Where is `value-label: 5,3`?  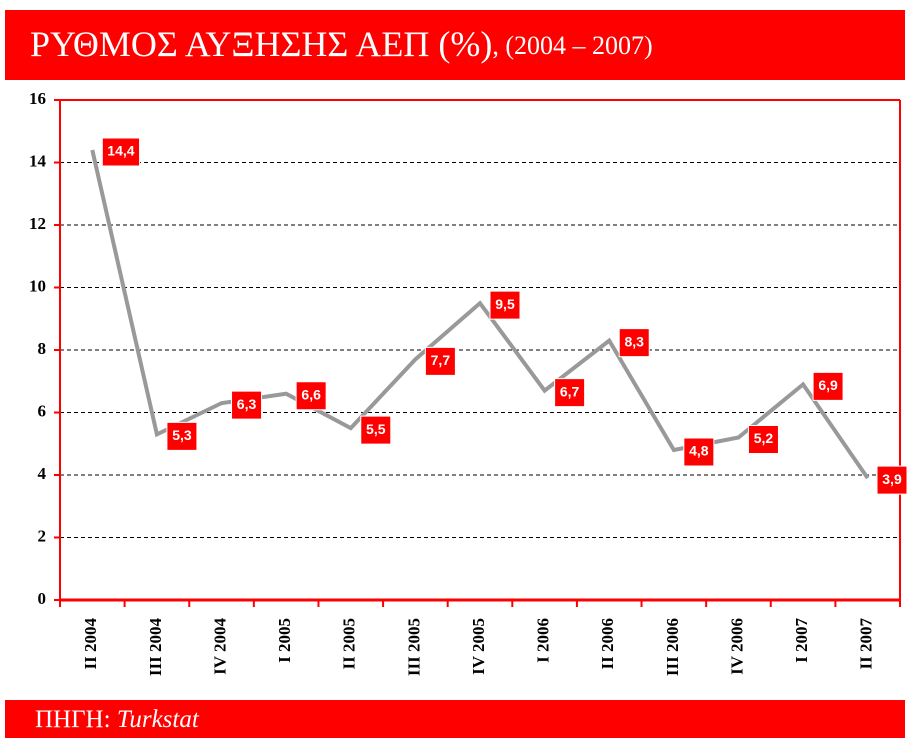 value-label: 5,3 is located at coordinates (182, 436).